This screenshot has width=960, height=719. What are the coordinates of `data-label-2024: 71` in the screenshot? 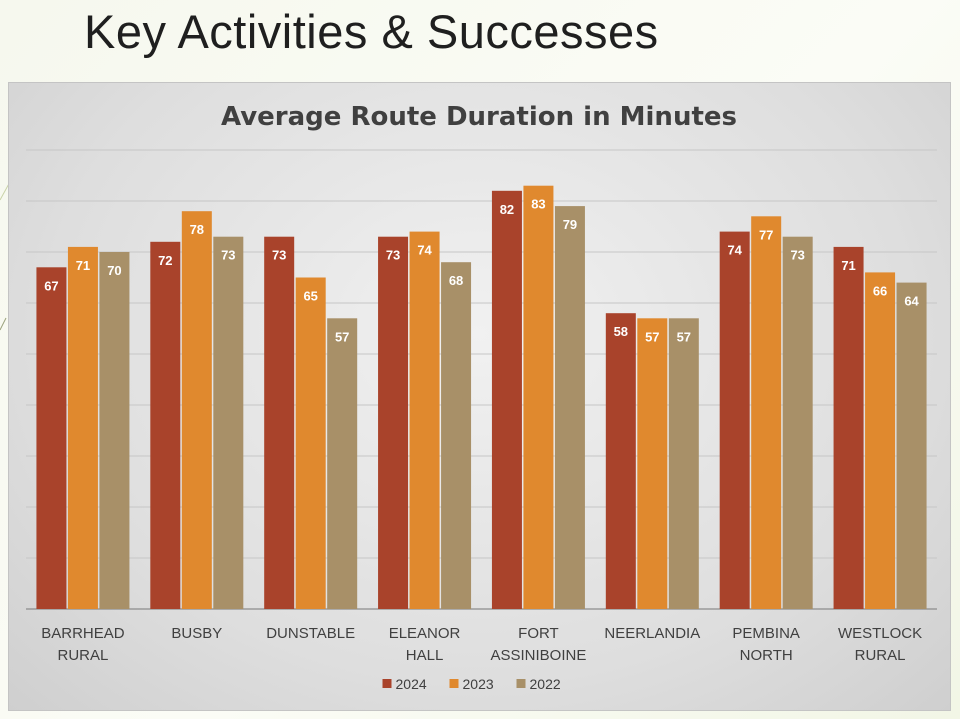 It's located at (848, 265).